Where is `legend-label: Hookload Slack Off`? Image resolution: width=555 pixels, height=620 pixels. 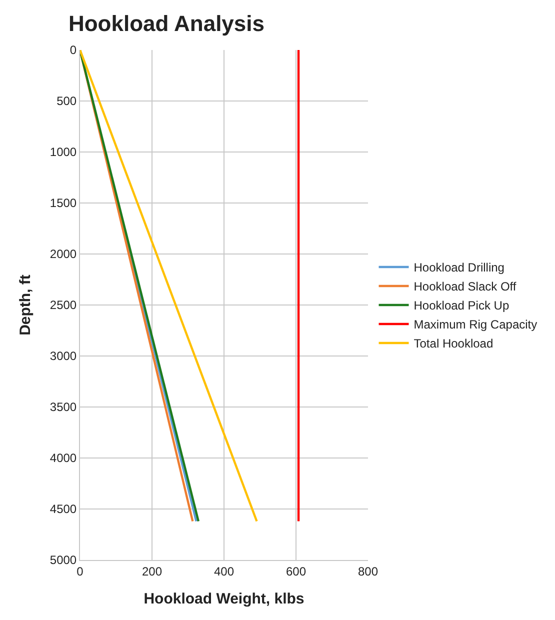
legend-label: Hookload Slack Off is located at coordinates (465, 287).